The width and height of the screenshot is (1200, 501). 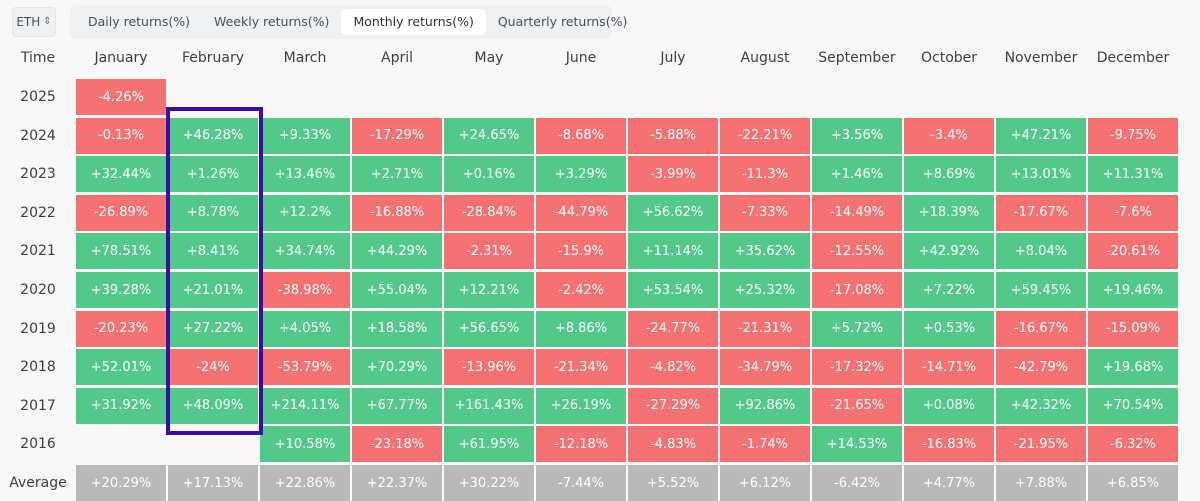 What do you see at coordinates (673, 251) in the screenshot?
I see `return-cell: +11.14%` at bounding box center [673, 251].